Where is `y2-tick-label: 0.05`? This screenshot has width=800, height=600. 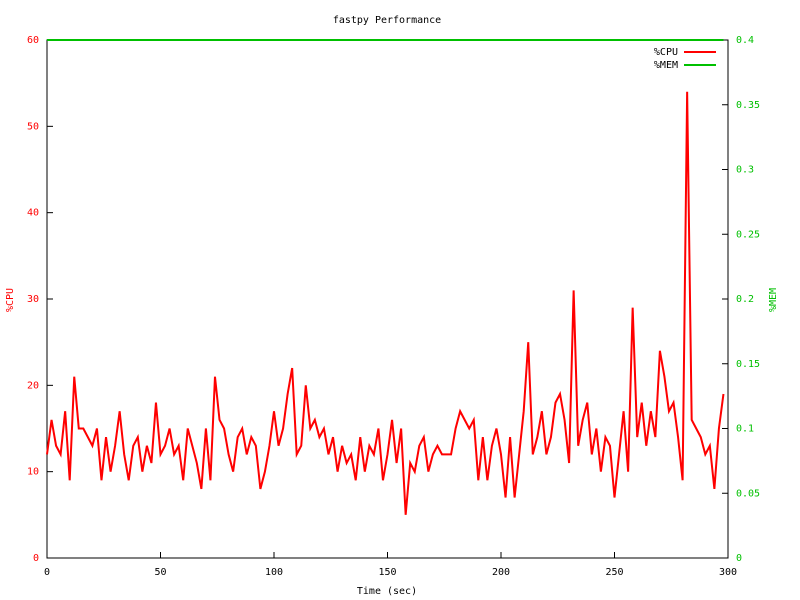 y2-tick-label: 0.05 is located at coordinates (748, 493).